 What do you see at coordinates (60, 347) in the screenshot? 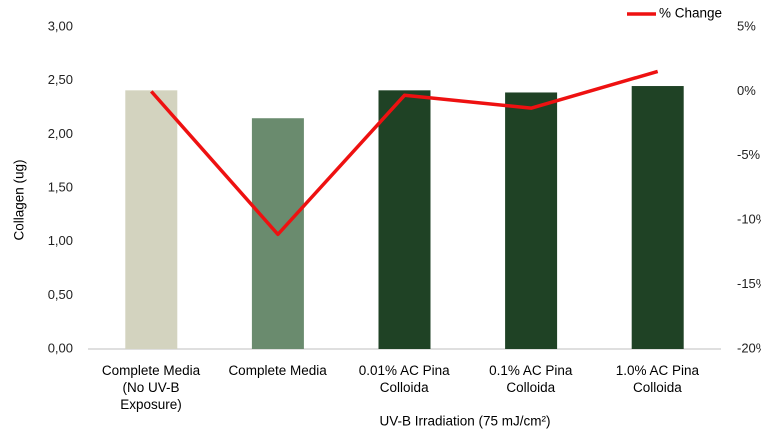
I see `y-tick-label: 0,00` at bounding box center [60, 347].